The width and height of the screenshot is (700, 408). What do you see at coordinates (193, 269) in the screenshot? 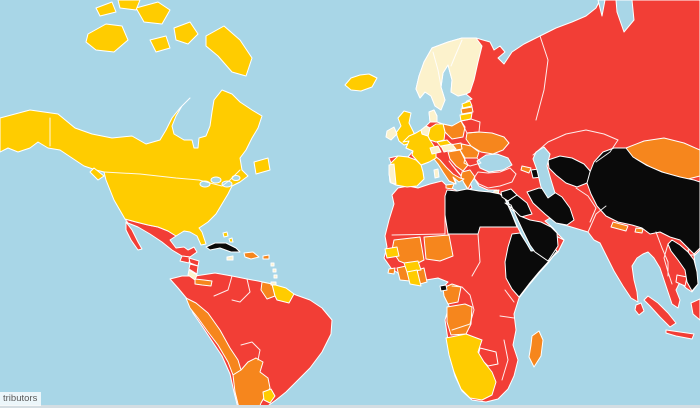
I see `country-nicaragua` at bounding box center [193, 269].